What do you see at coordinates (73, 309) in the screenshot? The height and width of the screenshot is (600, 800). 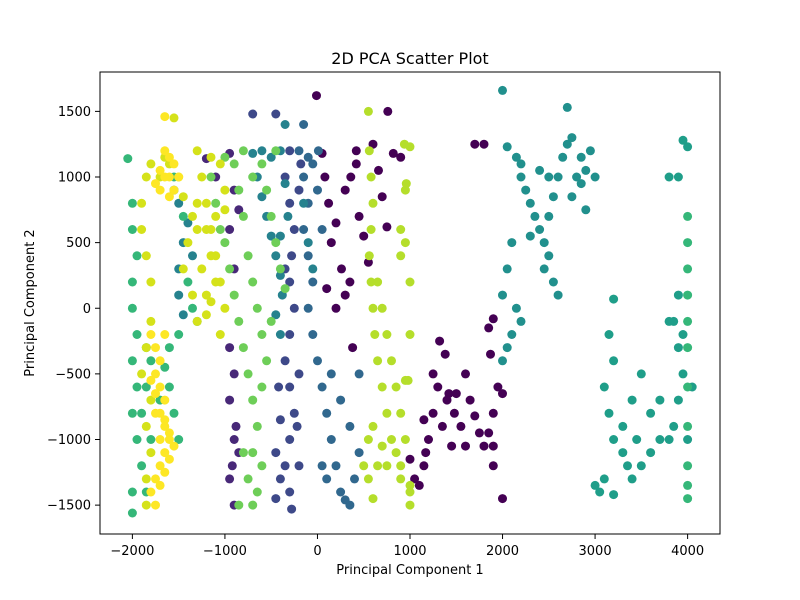 I see `y-axis: −1500 −1000 −500 0 500 1000 1500` at bounding box center [73, 309].